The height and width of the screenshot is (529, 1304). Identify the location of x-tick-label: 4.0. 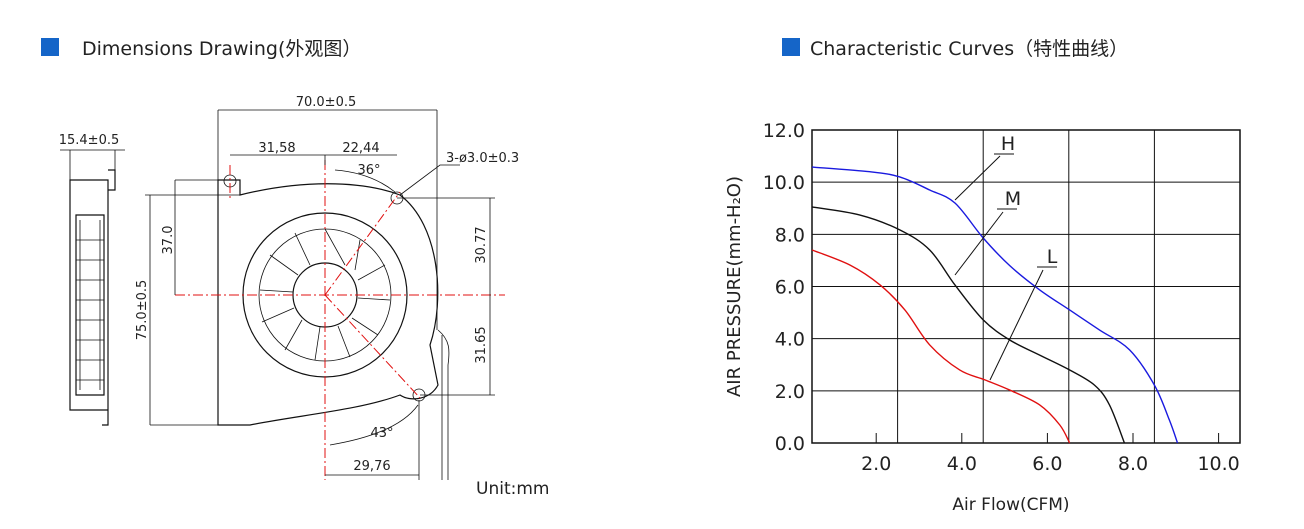
(962, 464).